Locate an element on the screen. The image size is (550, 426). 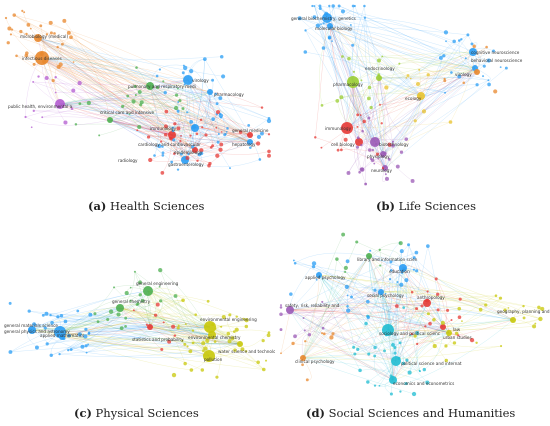
node-label: pollution is located at coordinates (213, 359).